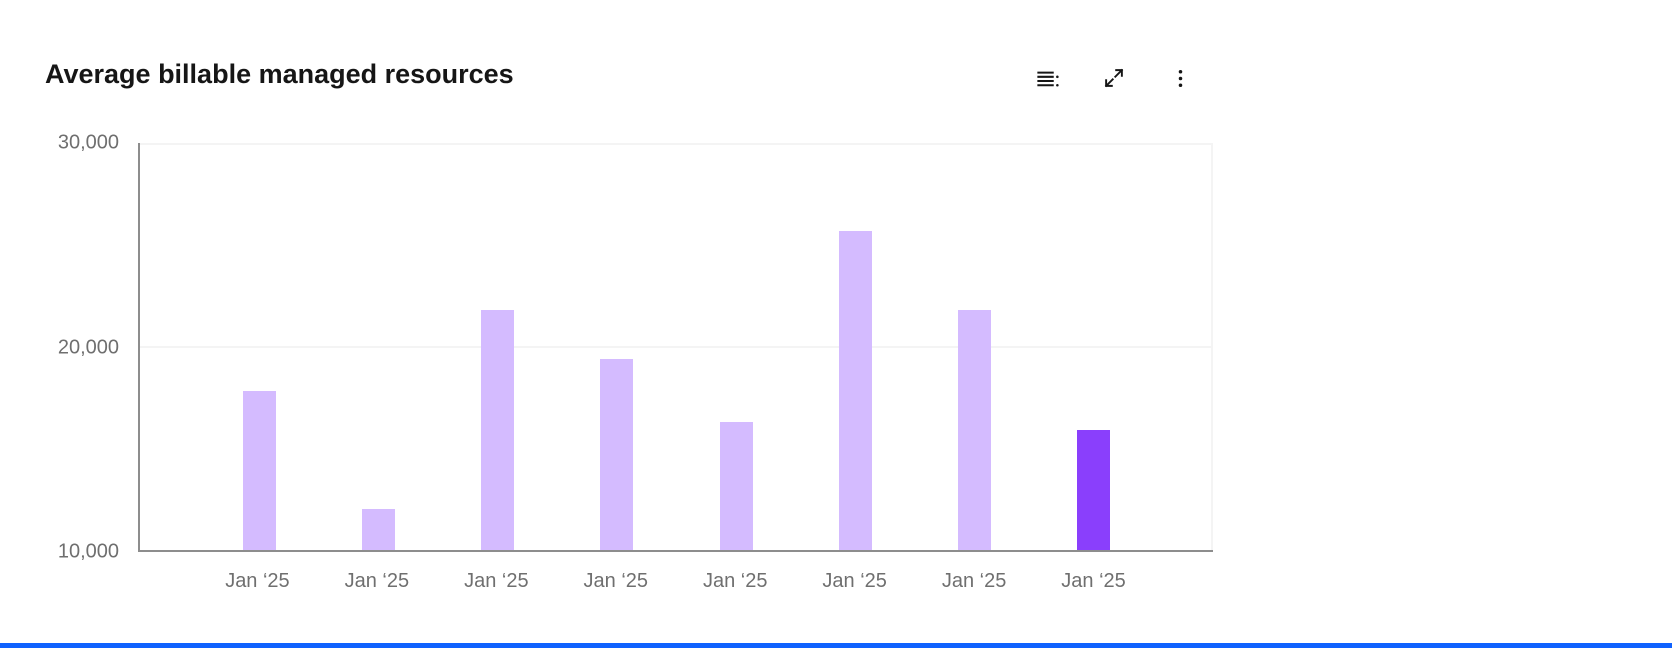  I want to click on chart-title: Average billable managed resources, so click(279, 74).